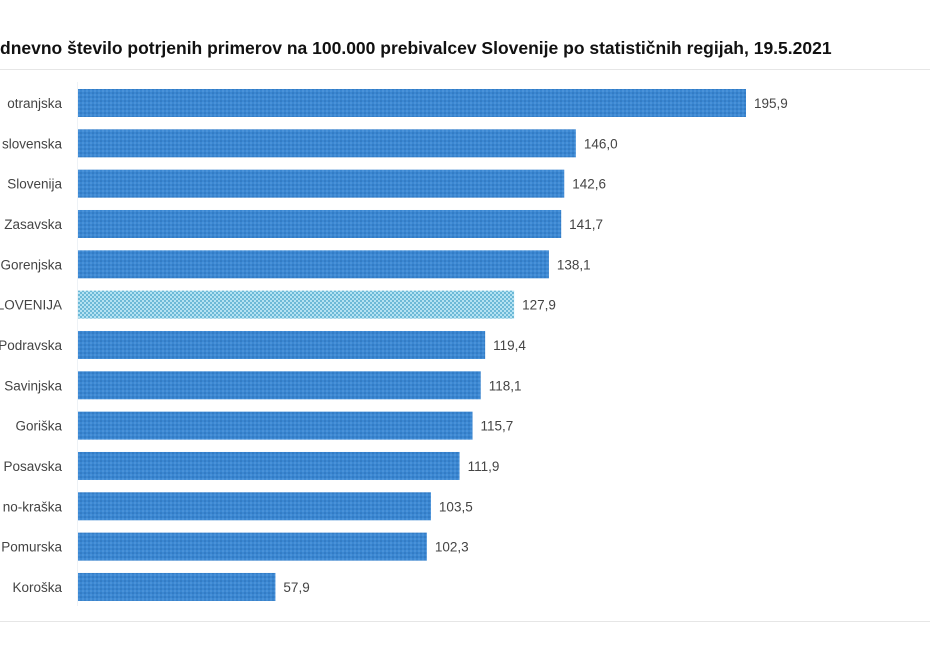 The width and height of the screenshot is (930, 670). What do you see at coordinates (32, 143) in the screenshot?
I see `category-label: slovenska` at bounding box center [32, 143].